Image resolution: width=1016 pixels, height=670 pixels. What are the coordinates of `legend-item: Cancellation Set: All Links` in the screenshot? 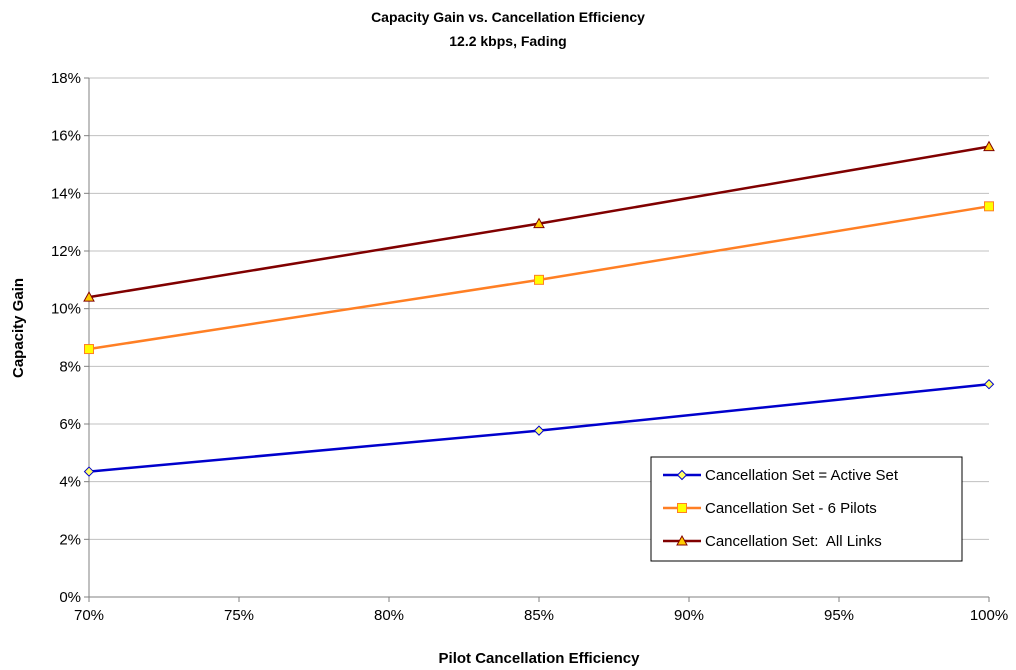 It's located at (772, 541).